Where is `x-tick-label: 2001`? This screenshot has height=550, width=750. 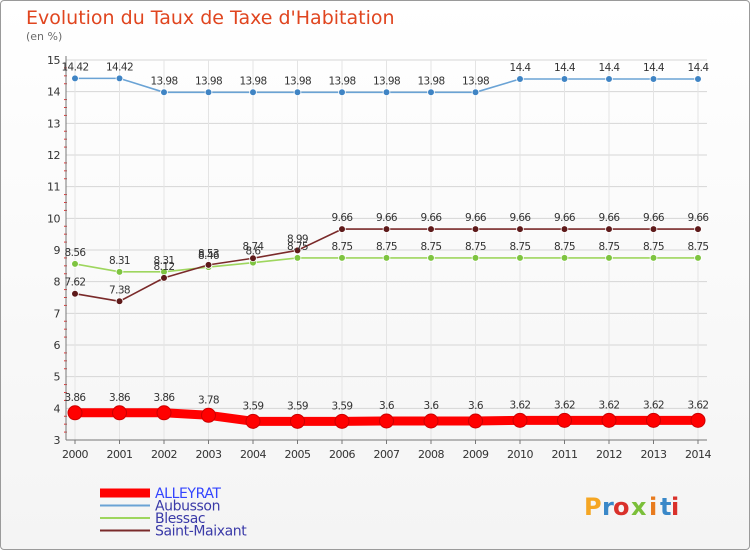 x-tick-label: 2001 is located at coordinates (120, 454).